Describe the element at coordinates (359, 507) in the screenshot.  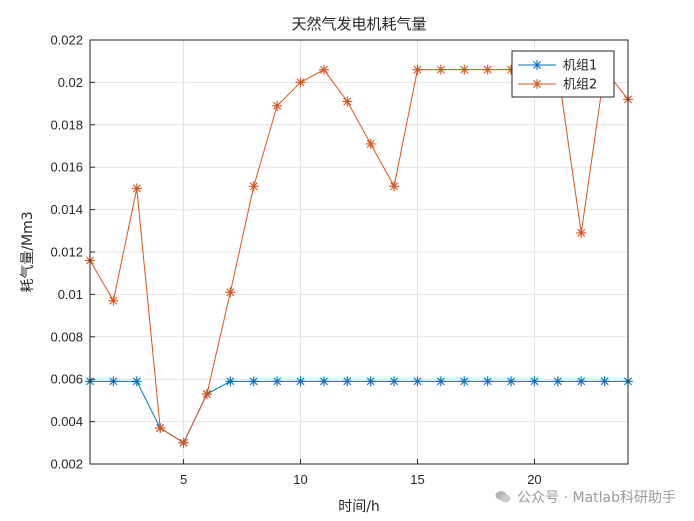
I see `x-axis-label: 时间/h` at that location.